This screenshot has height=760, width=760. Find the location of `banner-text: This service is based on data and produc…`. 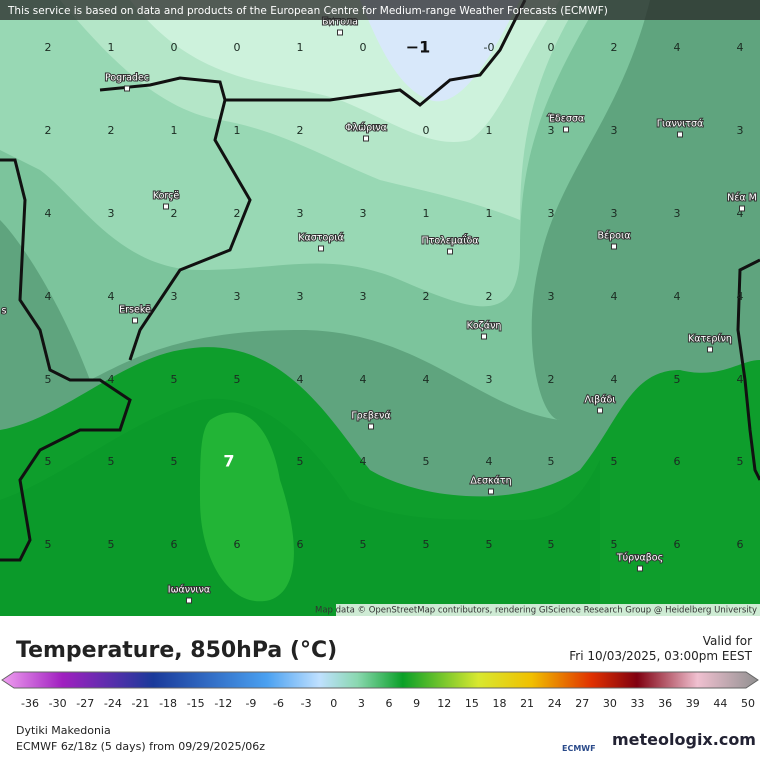

banner-text: This service is based on data and produc… is located at coordinates (307, 11).